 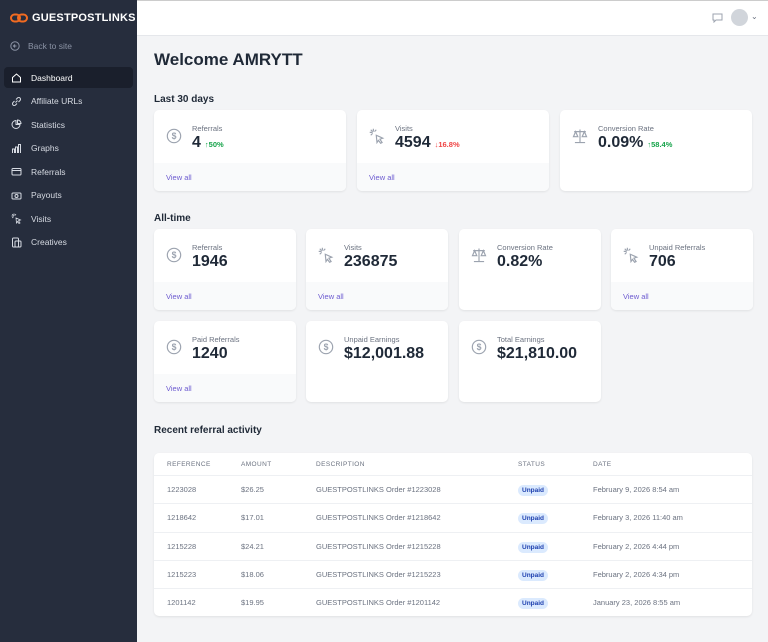 What do you see at coordinates (181, 603) in the screenshot?
I see `table-cell: 1201142` at bounding box center [181, 603].